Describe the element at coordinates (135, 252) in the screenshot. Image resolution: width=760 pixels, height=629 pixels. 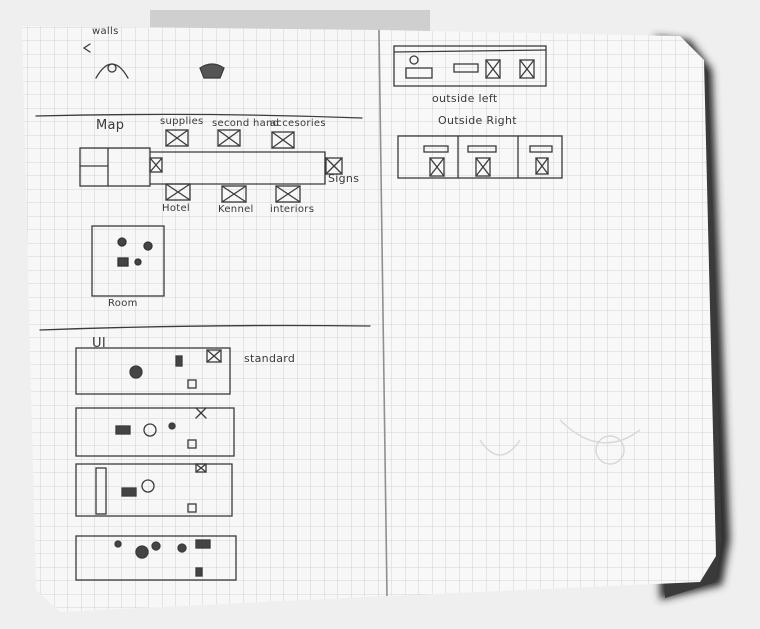
I see `room-sketch-items` at that location.